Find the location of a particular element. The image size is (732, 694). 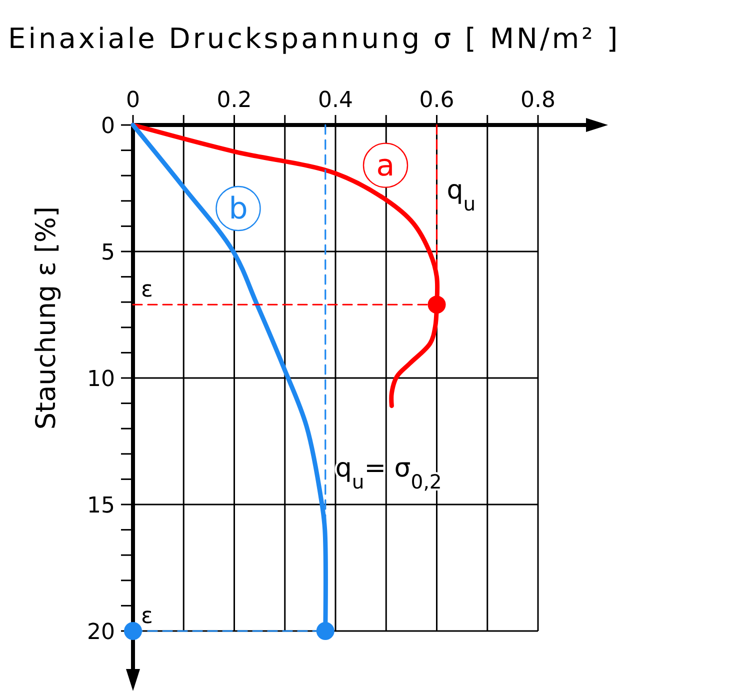

x-tick-label: 0.8 is located at coordinates (538, 100).